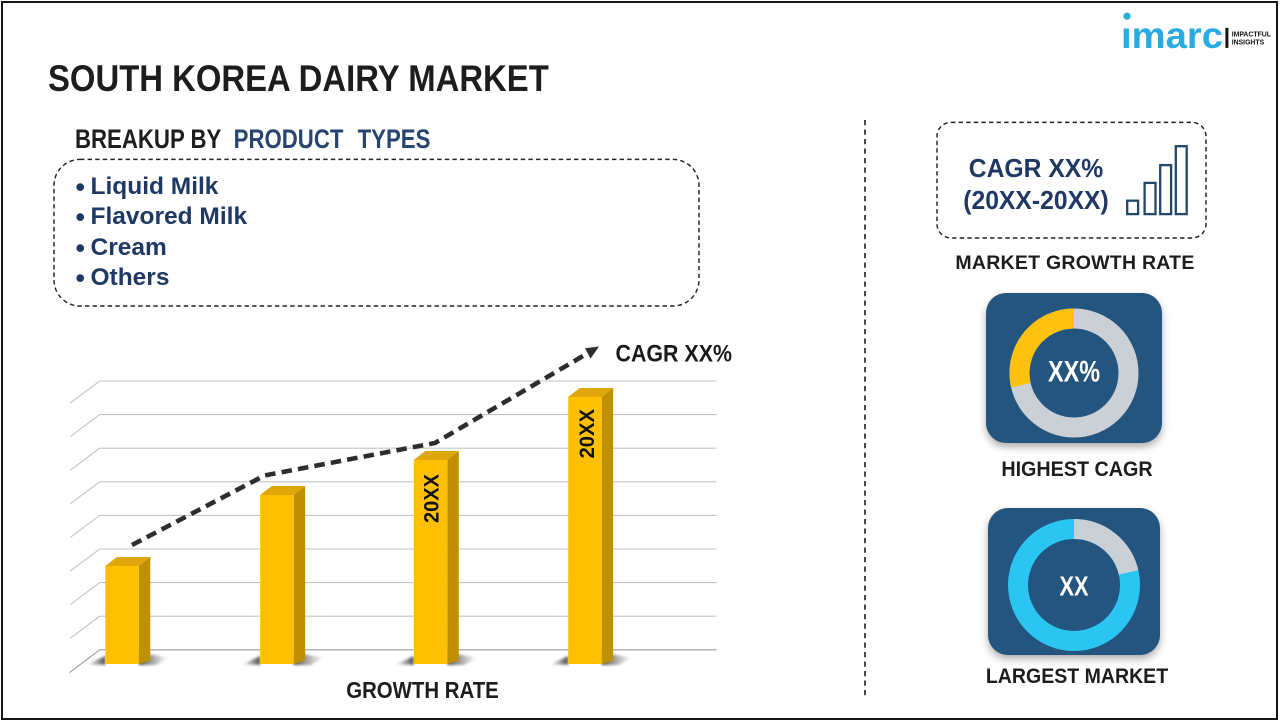 The height and width of the screenshot is (720, 1280). I want to click on svg-text: IMPACTFUL, so click(1252, 34).